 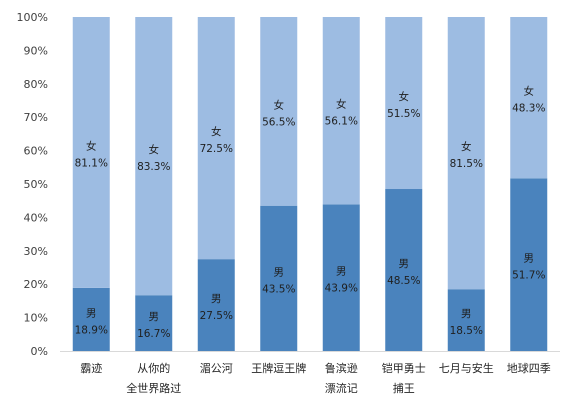 What do you see at coordinates (91, 368) in the screenshot?
I see `x-category-label: 霸迹` at bounding box center [91, 368].